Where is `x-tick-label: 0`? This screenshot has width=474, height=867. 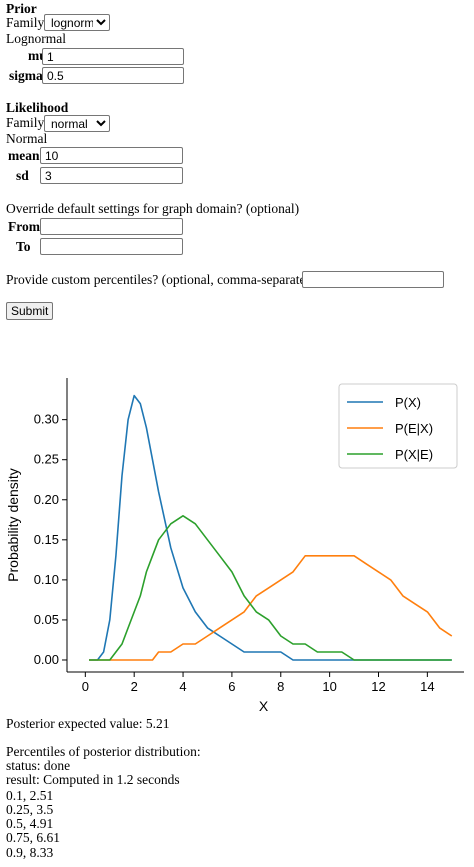
x-tick-label: 0 is located at coordinates (85, 686).